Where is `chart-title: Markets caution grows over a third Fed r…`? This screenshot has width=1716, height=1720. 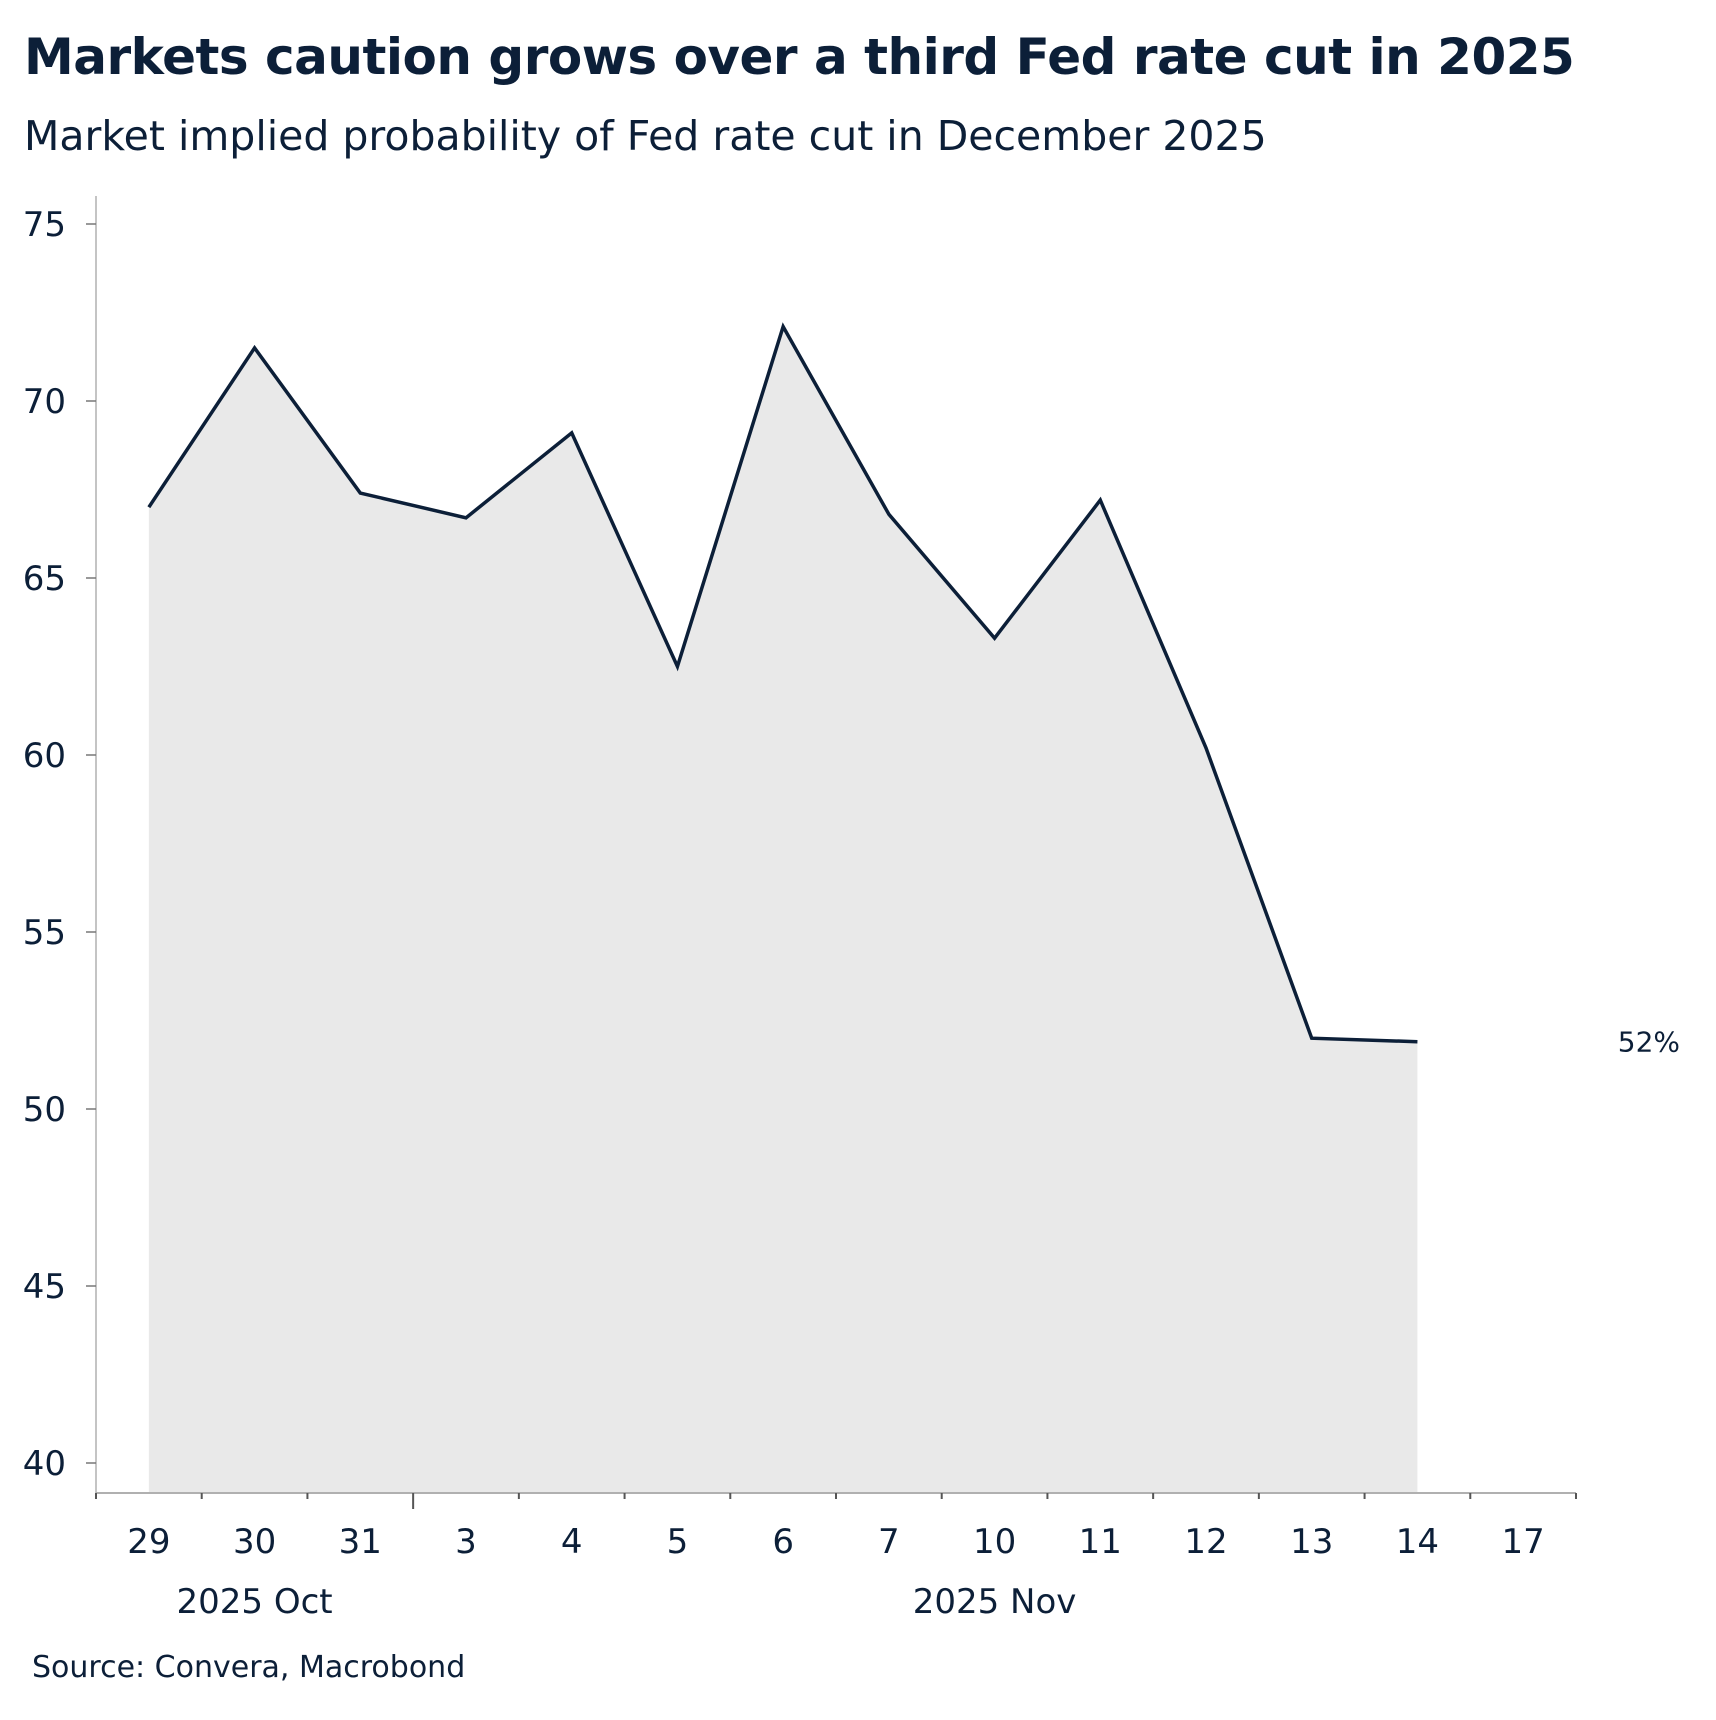
chart-title: Markets caution grows over a third Fed r… is located at coordinates (799, 57).